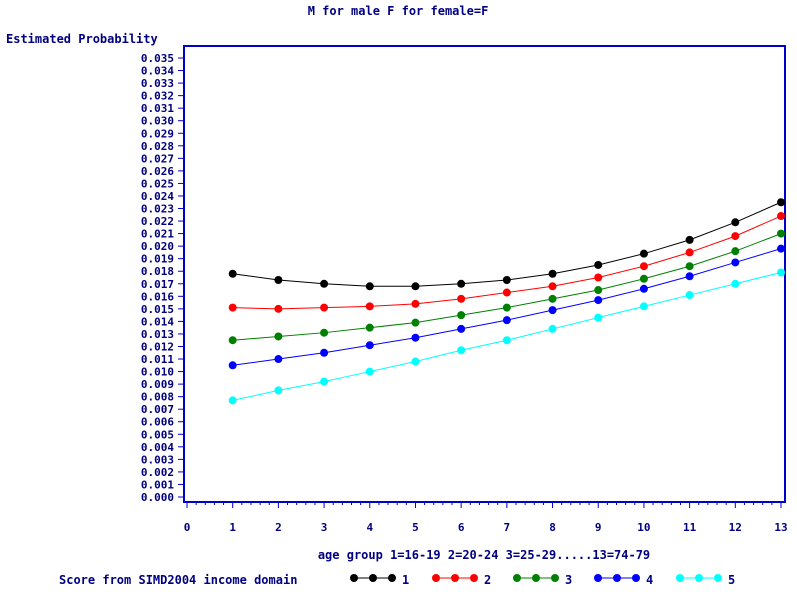  What do you see at coordinates (157, 284) in the screenshot?
I see `y-tick-label: 0.017` at bounding box center [157, 284].